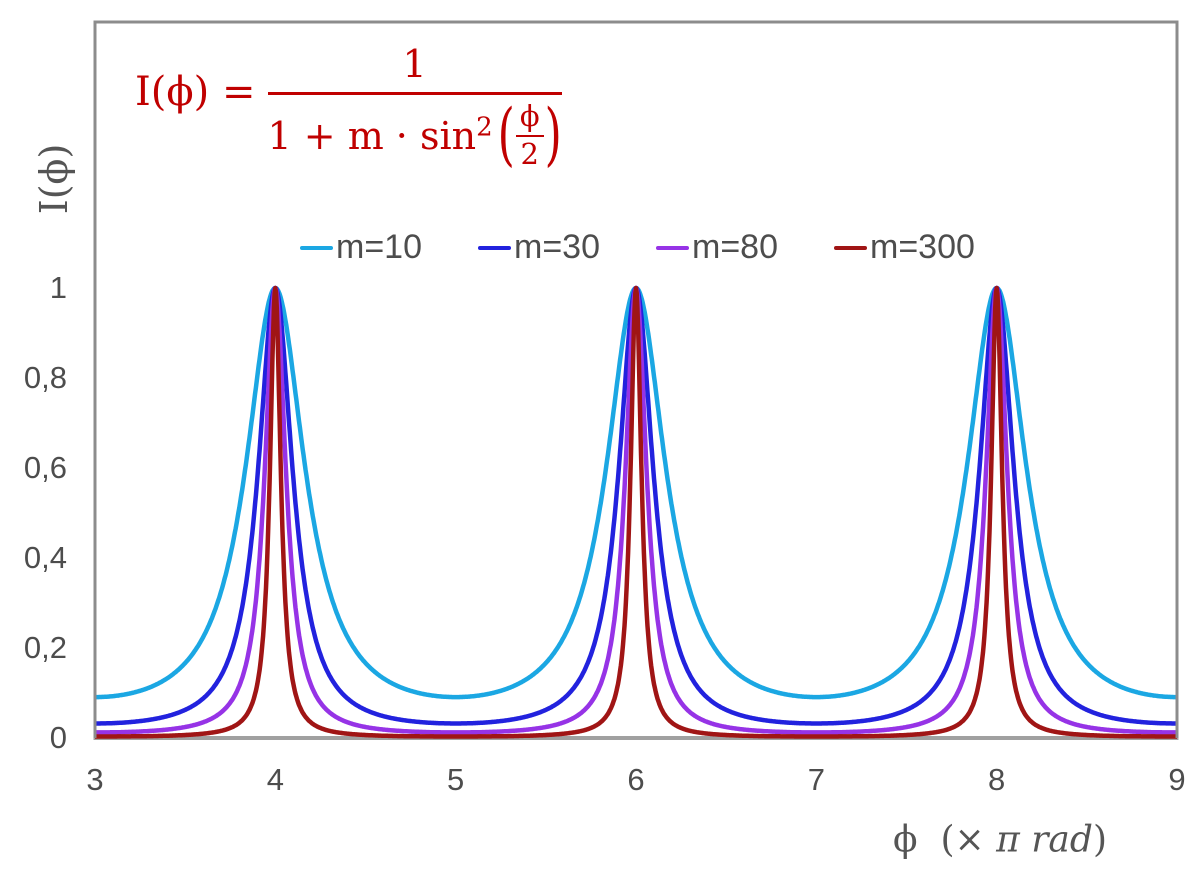 This screenshot has height=880, width=1200. I want to click on legend-label-m-300: m=300, so click(922, 247).